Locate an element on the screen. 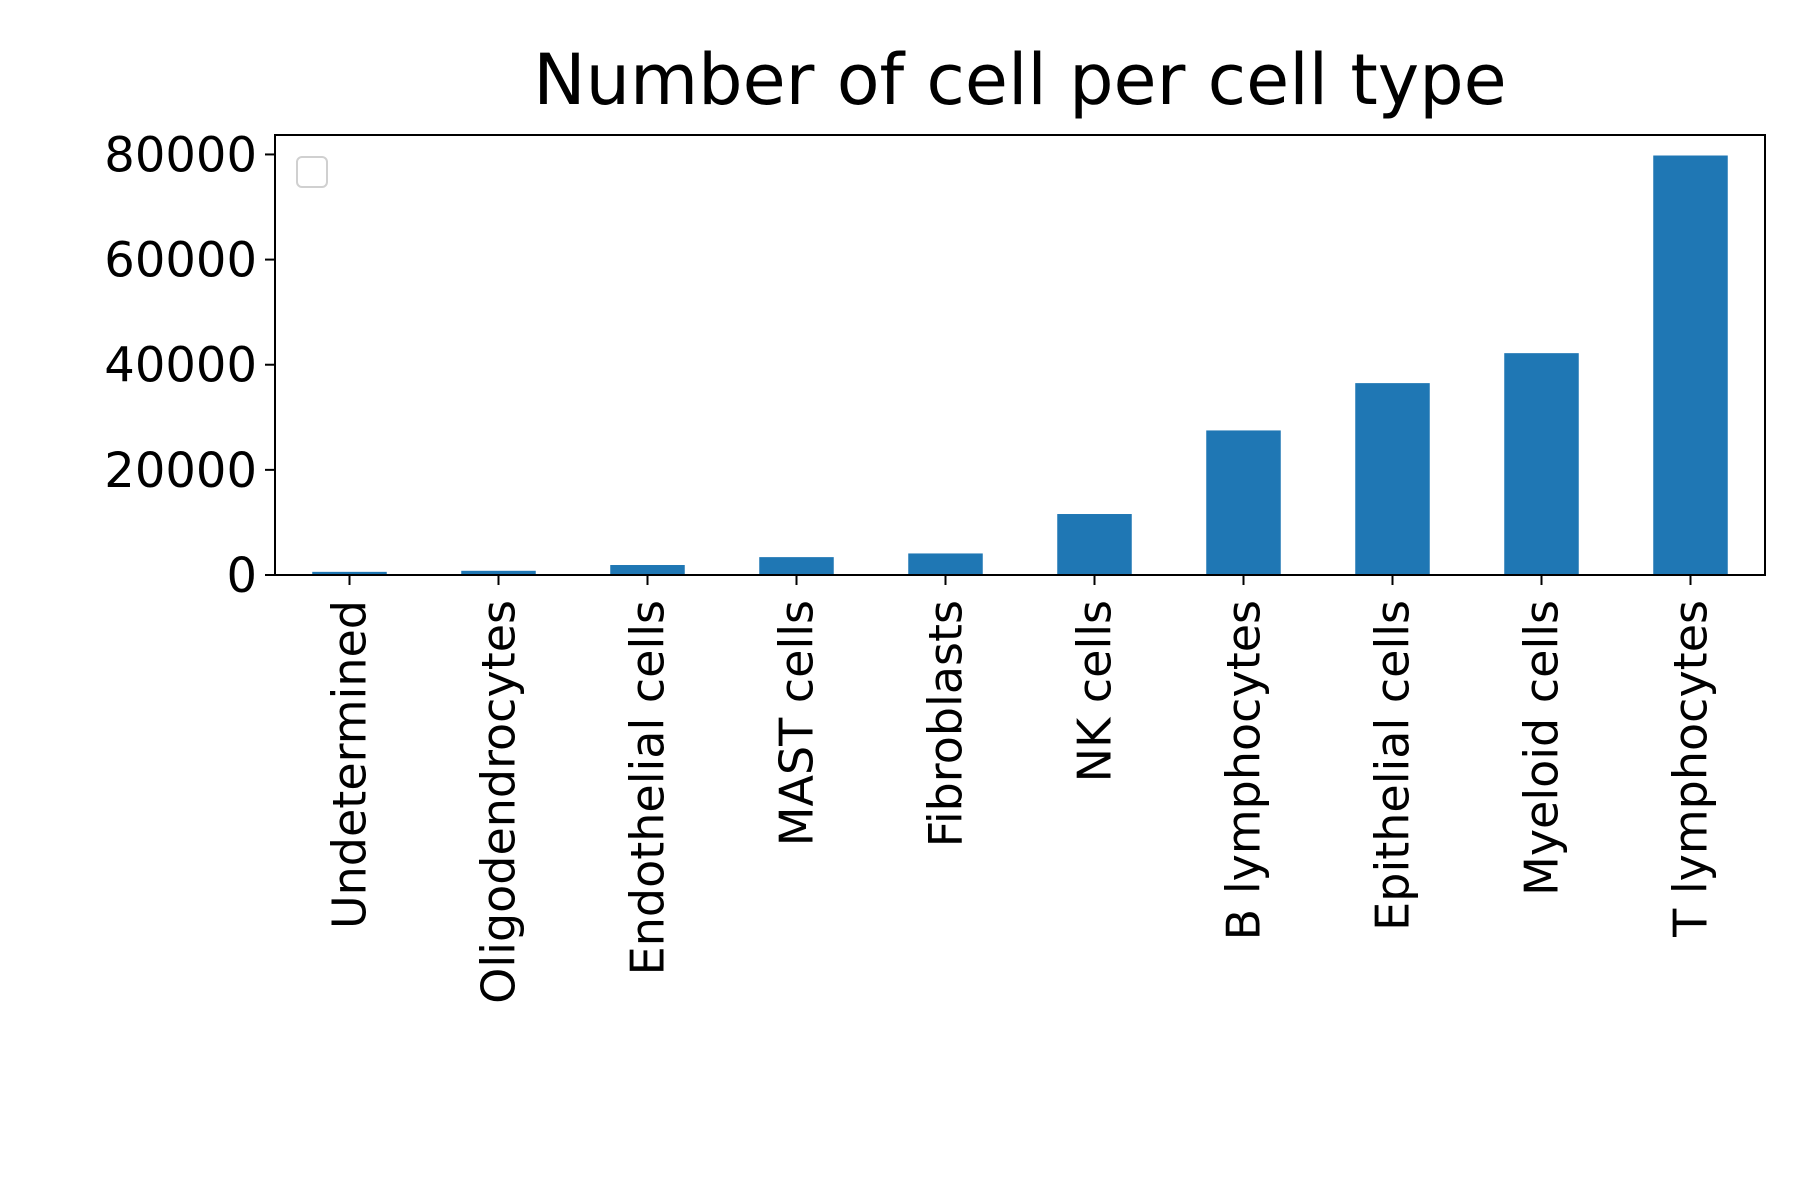  x-tick-label: Epithelial cells is located at coordinates (1393, 765).